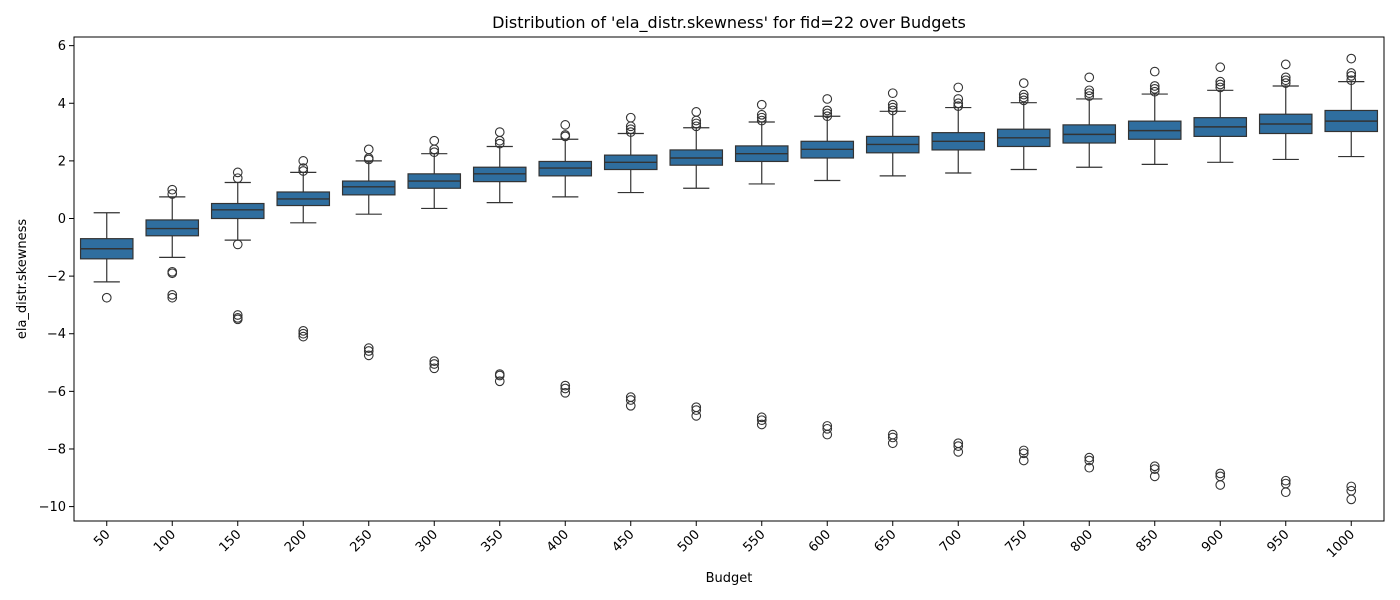 The height and width of the screenshot is (600, 1400). I want to click on x-tick-label: 100, so click(165, 541).